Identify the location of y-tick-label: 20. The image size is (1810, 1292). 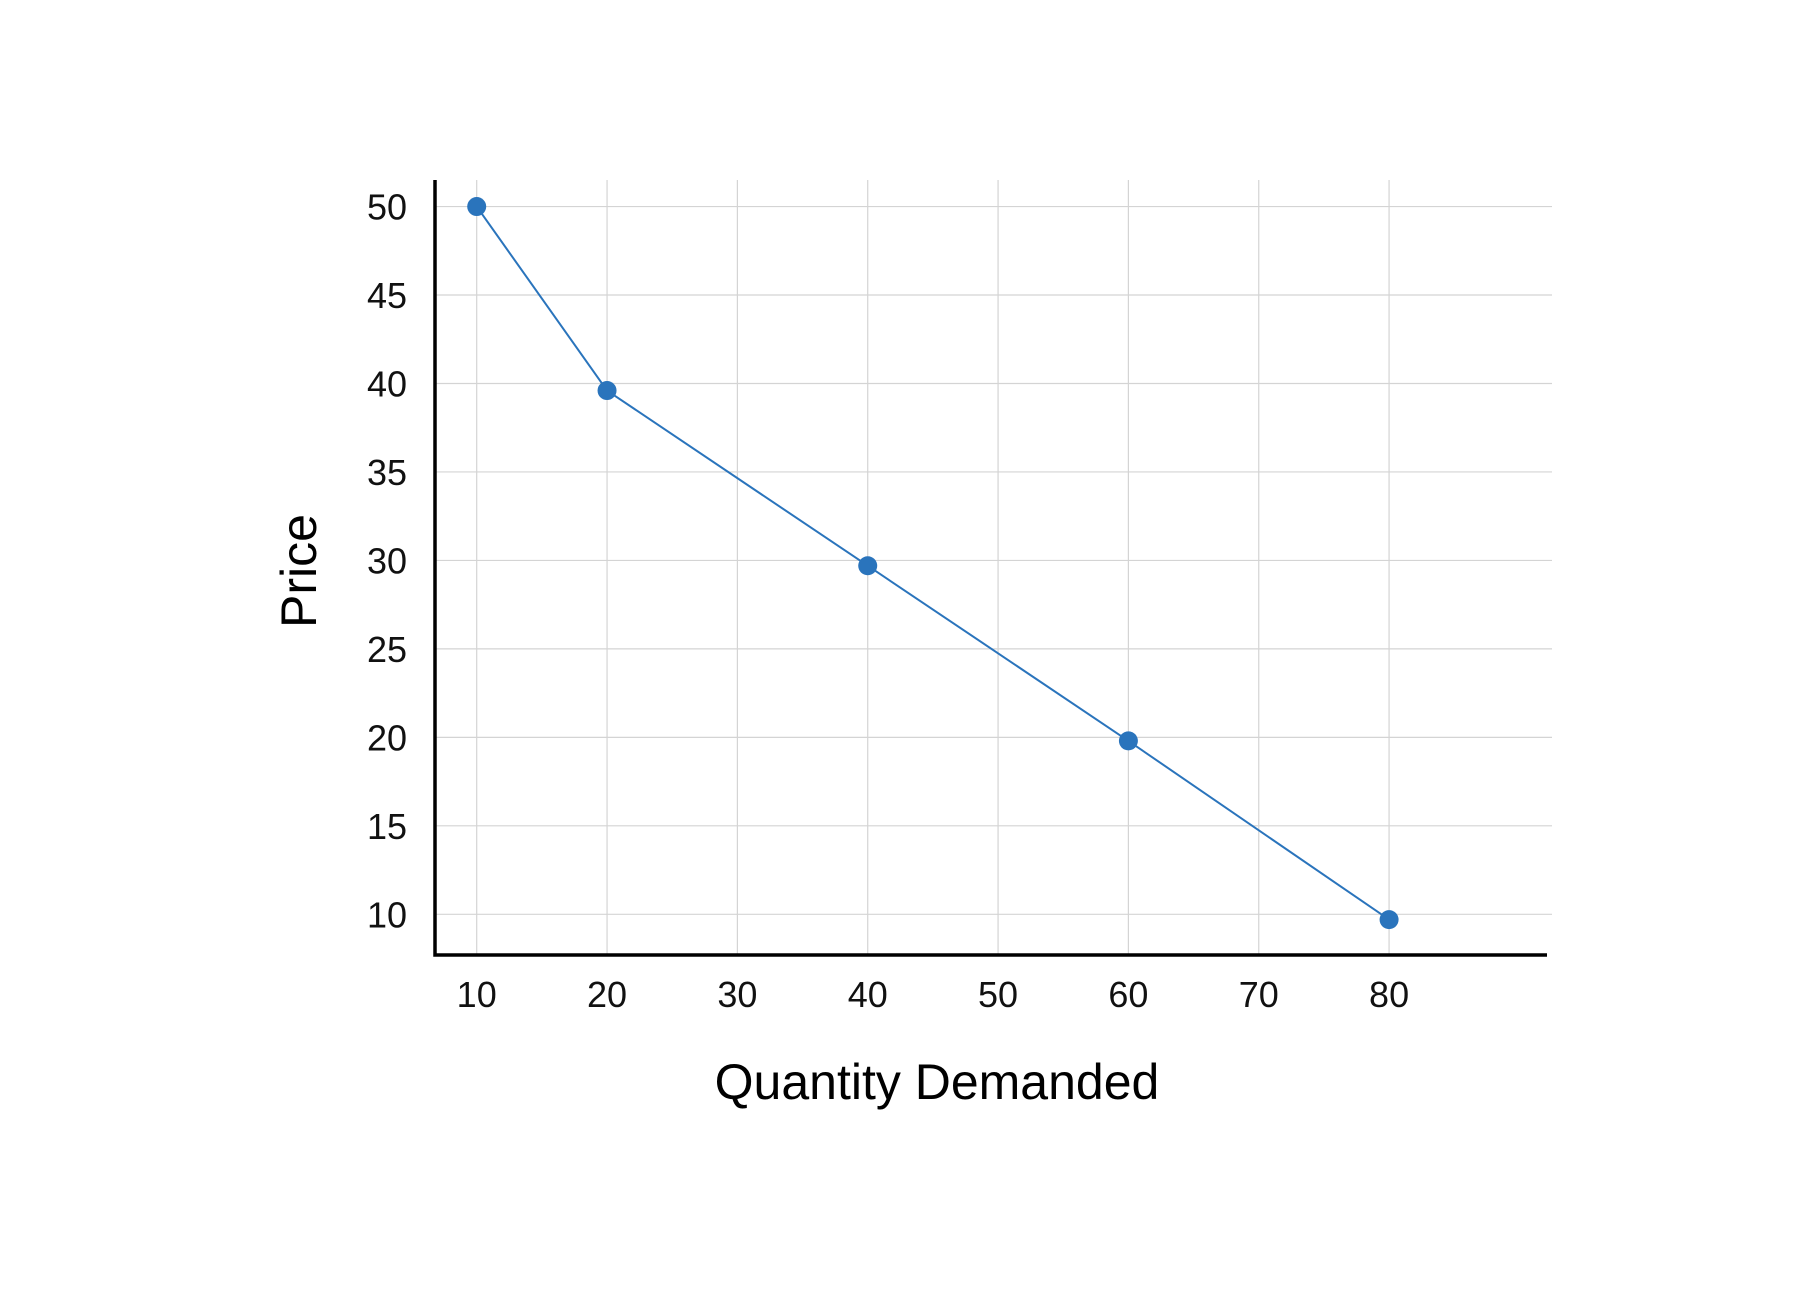
(387, 737).